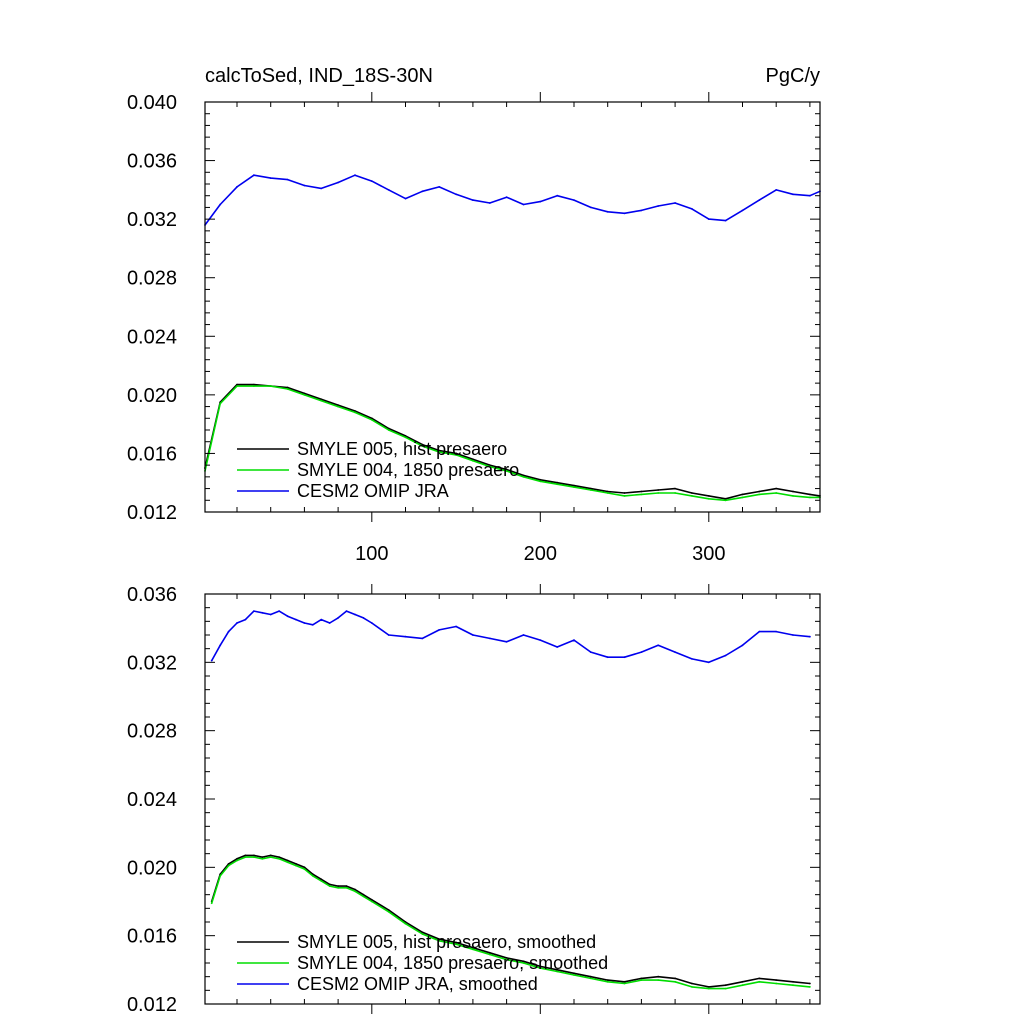 This screenshot has height=1024, width=1024. I want to click on smoothed-y-tick-label: 0.016, so click(152, 937).